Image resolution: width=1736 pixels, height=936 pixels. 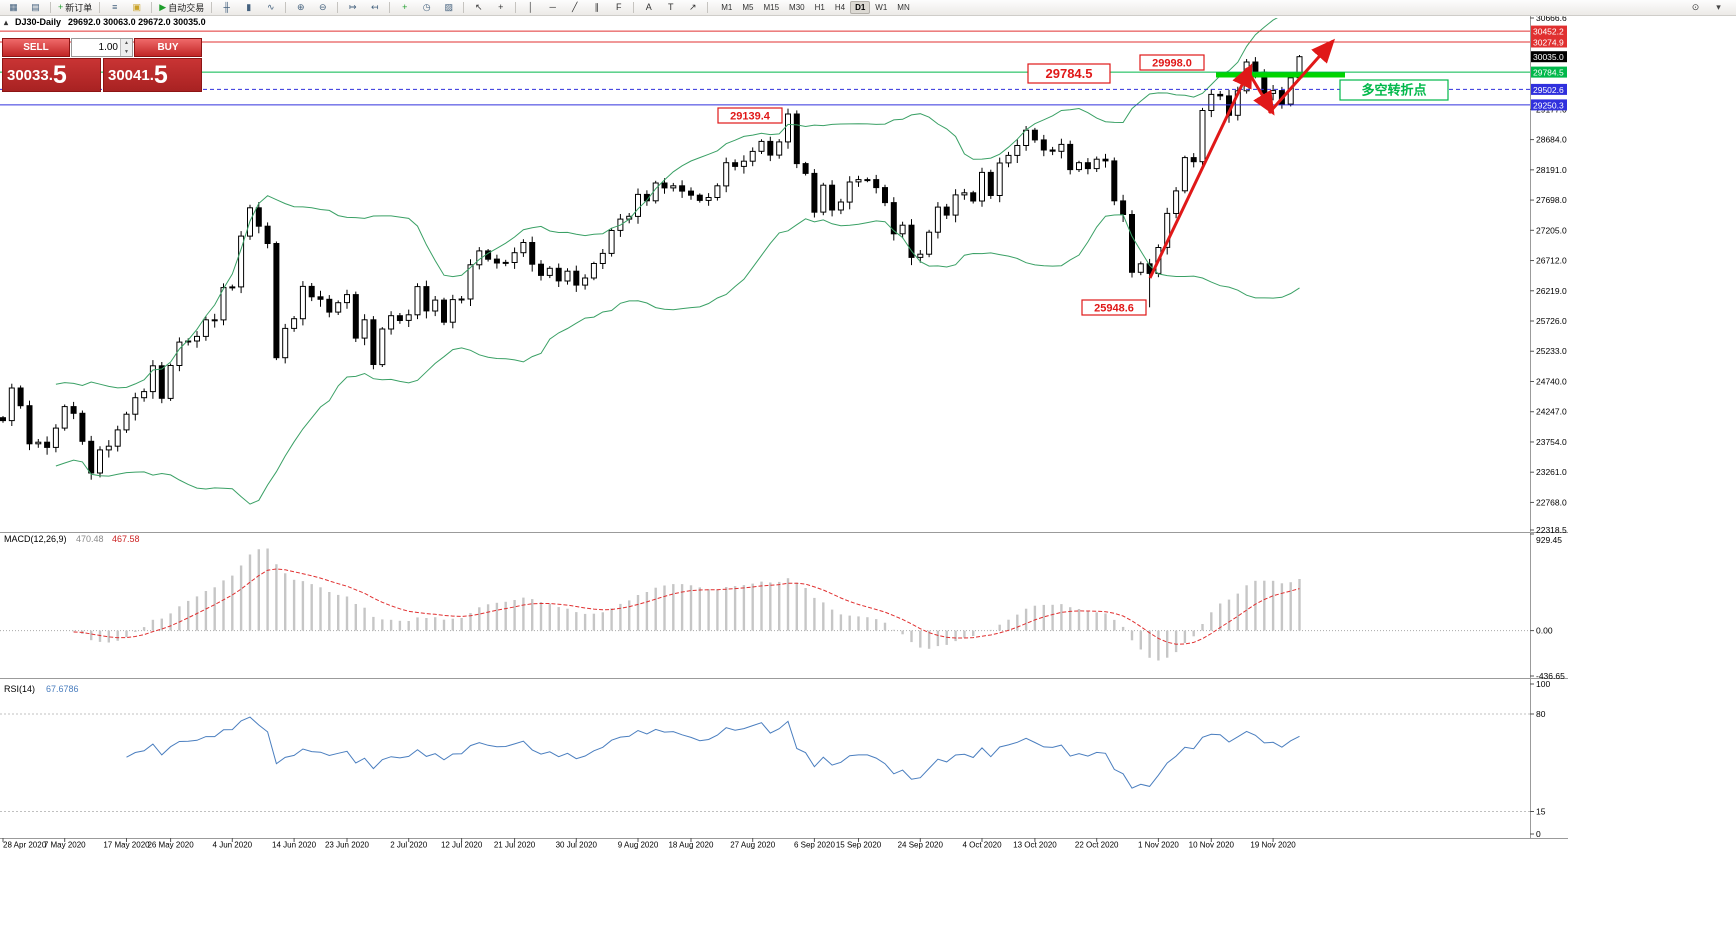 I want to click on bar-chart-mode-icon: ╫, so click(x=226, y=8).